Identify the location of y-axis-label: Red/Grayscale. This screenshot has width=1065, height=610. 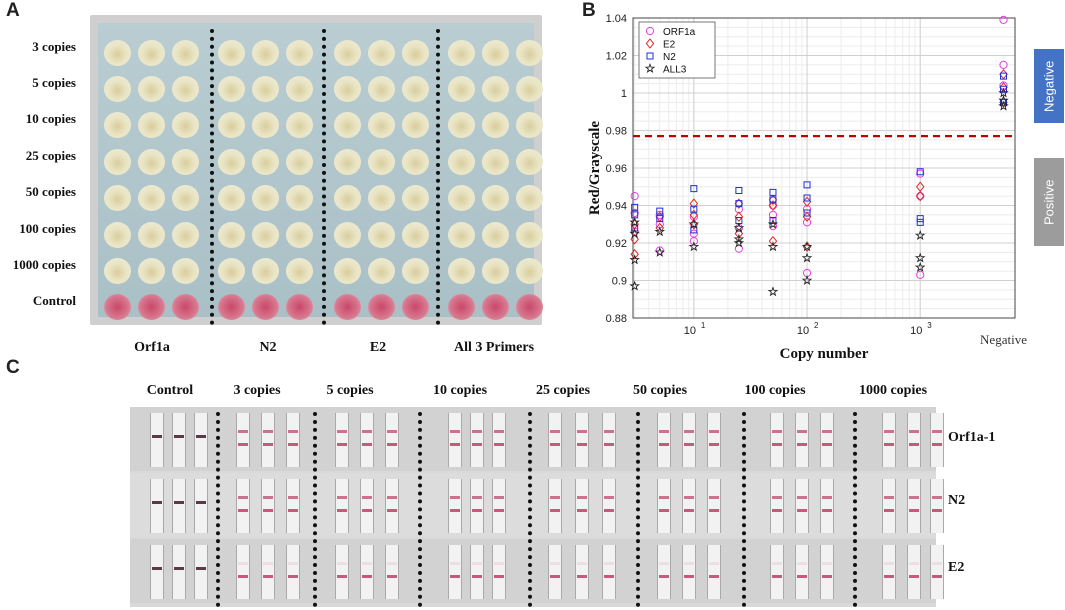
(595, 168).